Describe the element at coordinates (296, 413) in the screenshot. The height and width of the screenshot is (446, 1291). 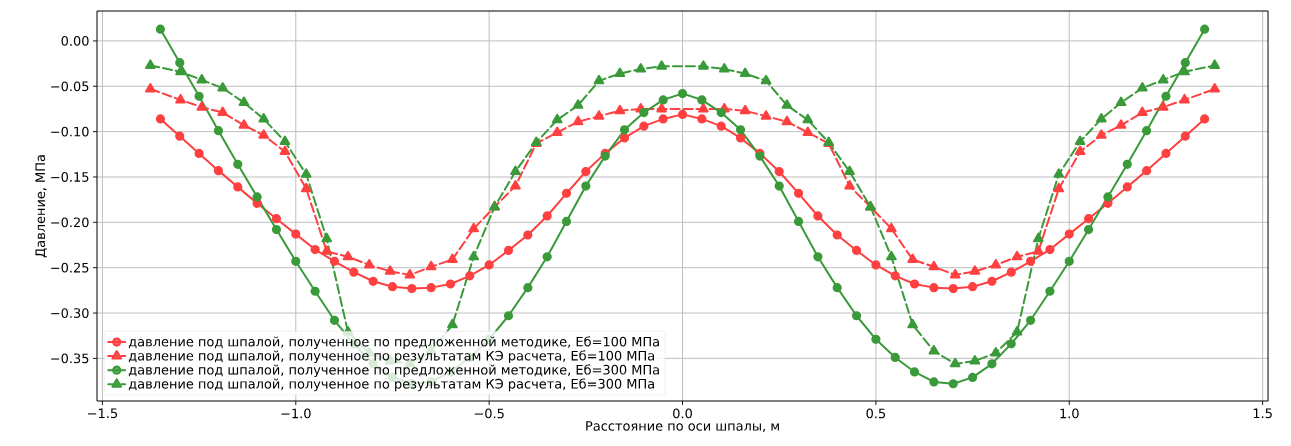
I see `x-tick-label: −1.0` at that location.